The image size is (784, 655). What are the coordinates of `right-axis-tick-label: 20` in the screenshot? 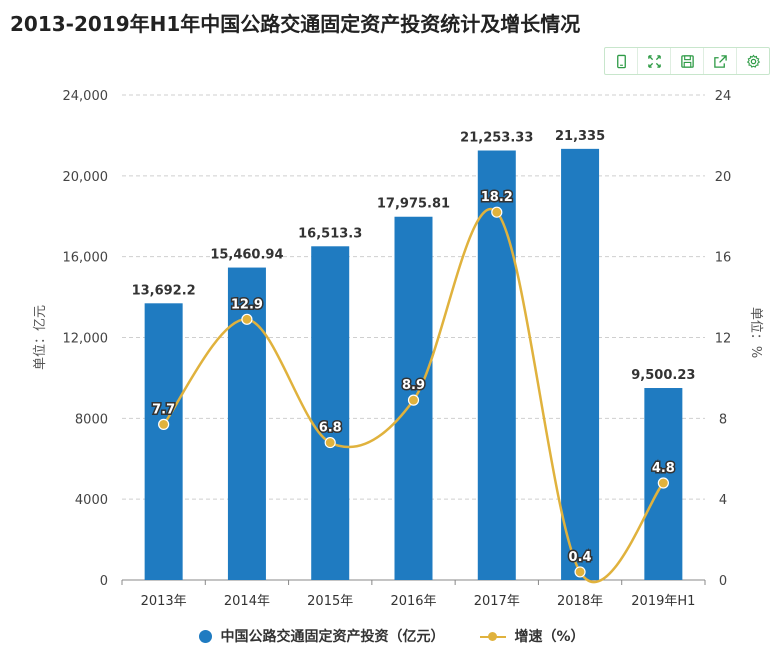 It's located at (723, 177).